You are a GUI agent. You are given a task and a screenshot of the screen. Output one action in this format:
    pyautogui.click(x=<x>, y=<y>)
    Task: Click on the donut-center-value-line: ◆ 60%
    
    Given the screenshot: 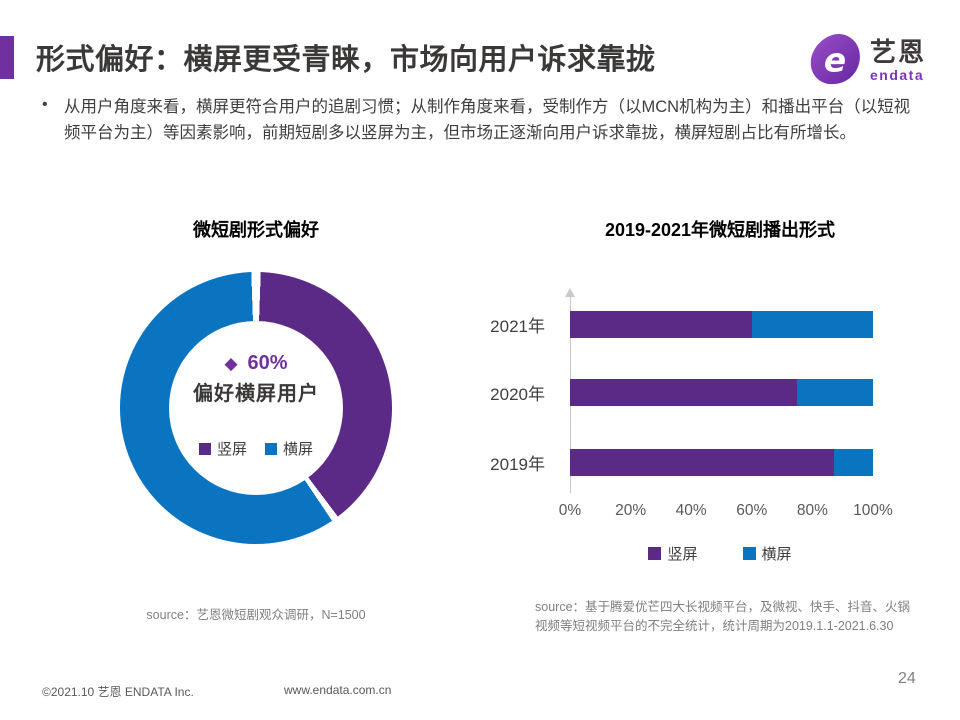 What is the action you would take?
    pyautogui.click(x=256, y=363)
    